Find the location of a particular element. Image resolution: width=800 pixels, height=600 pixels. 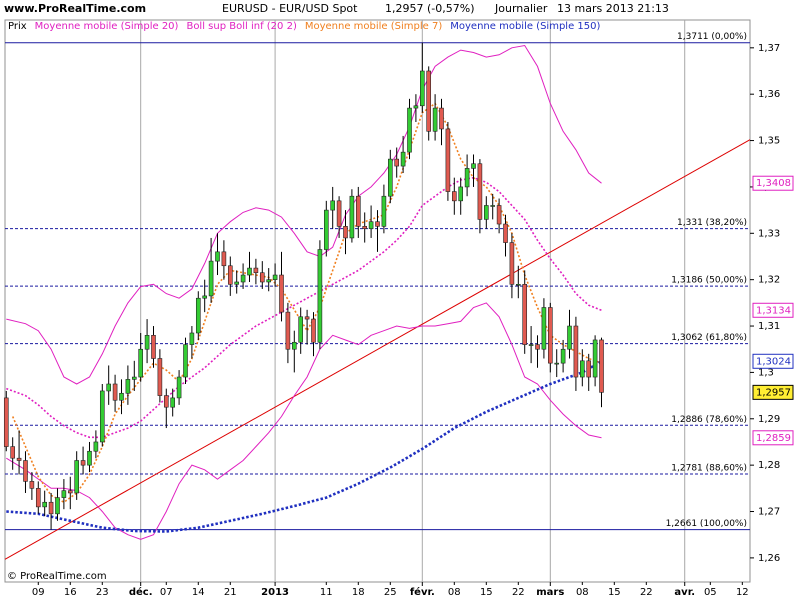

fib-label: 1,2886 (78,60%) is located at coordinates (709, 420).